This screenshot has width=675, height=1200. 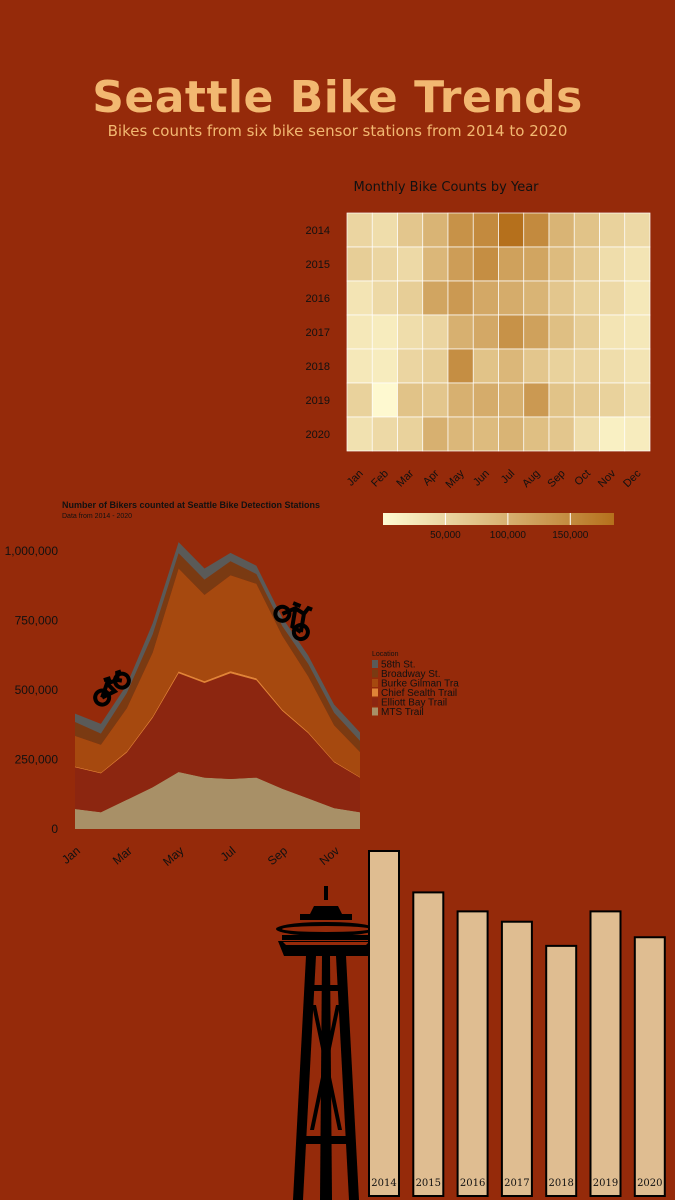 I want to click on heatmap-y-label: 2016, so click(x=318, y=299).